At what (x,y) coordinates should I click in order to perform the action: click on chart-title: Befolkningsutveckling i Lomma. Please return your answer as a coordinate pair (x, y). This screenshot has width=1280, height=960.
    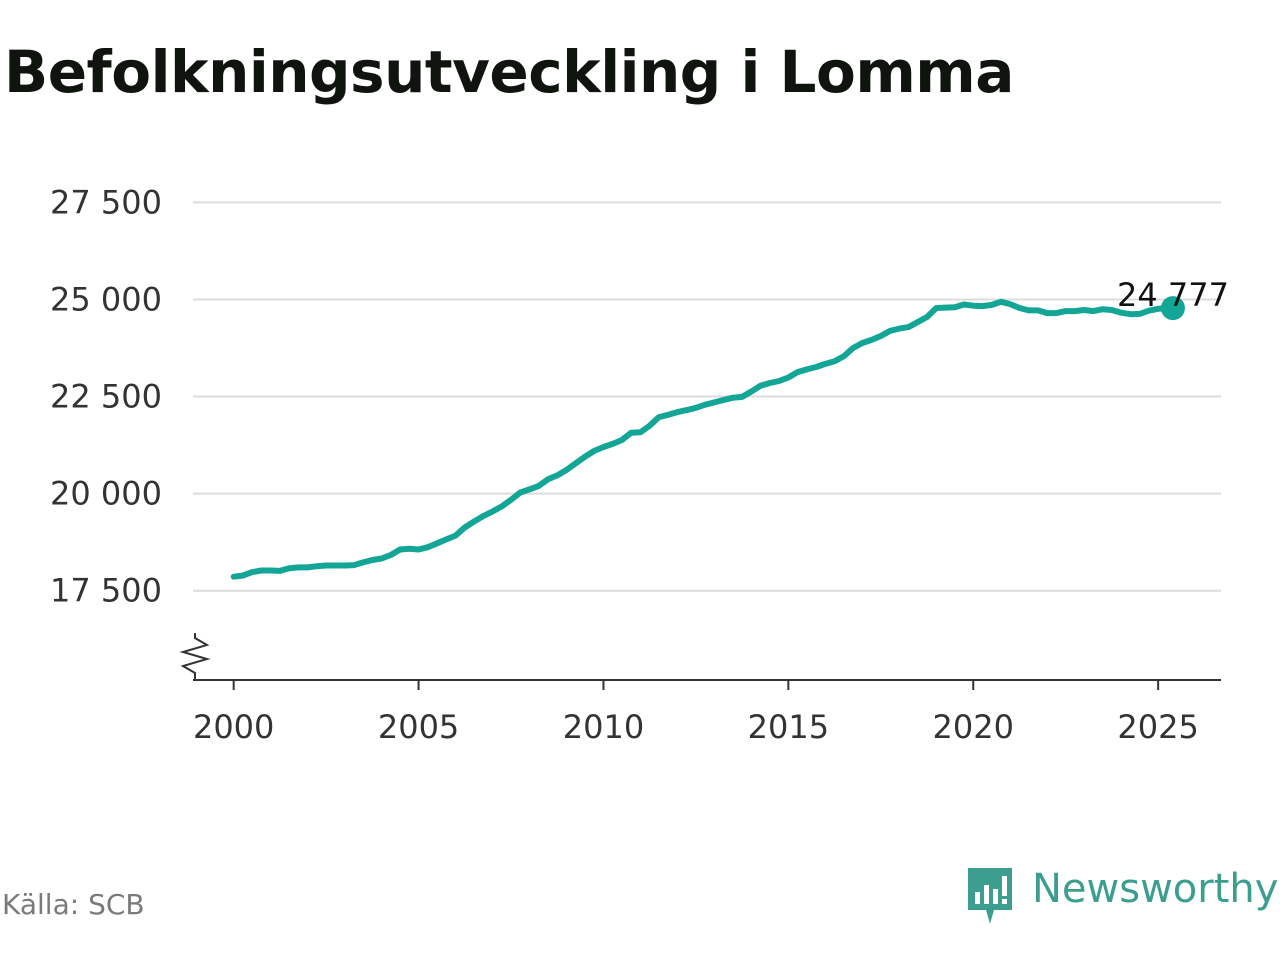
    Looking at the image, I should click on (509, 72).